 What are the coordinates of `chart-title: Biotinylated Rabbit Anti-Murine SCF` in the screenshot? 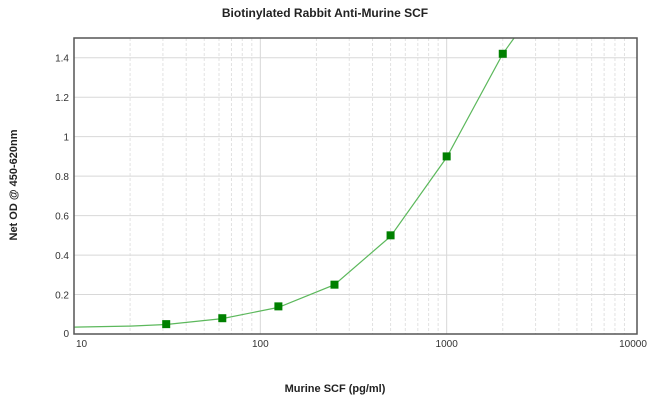 It's located at (325, 13).